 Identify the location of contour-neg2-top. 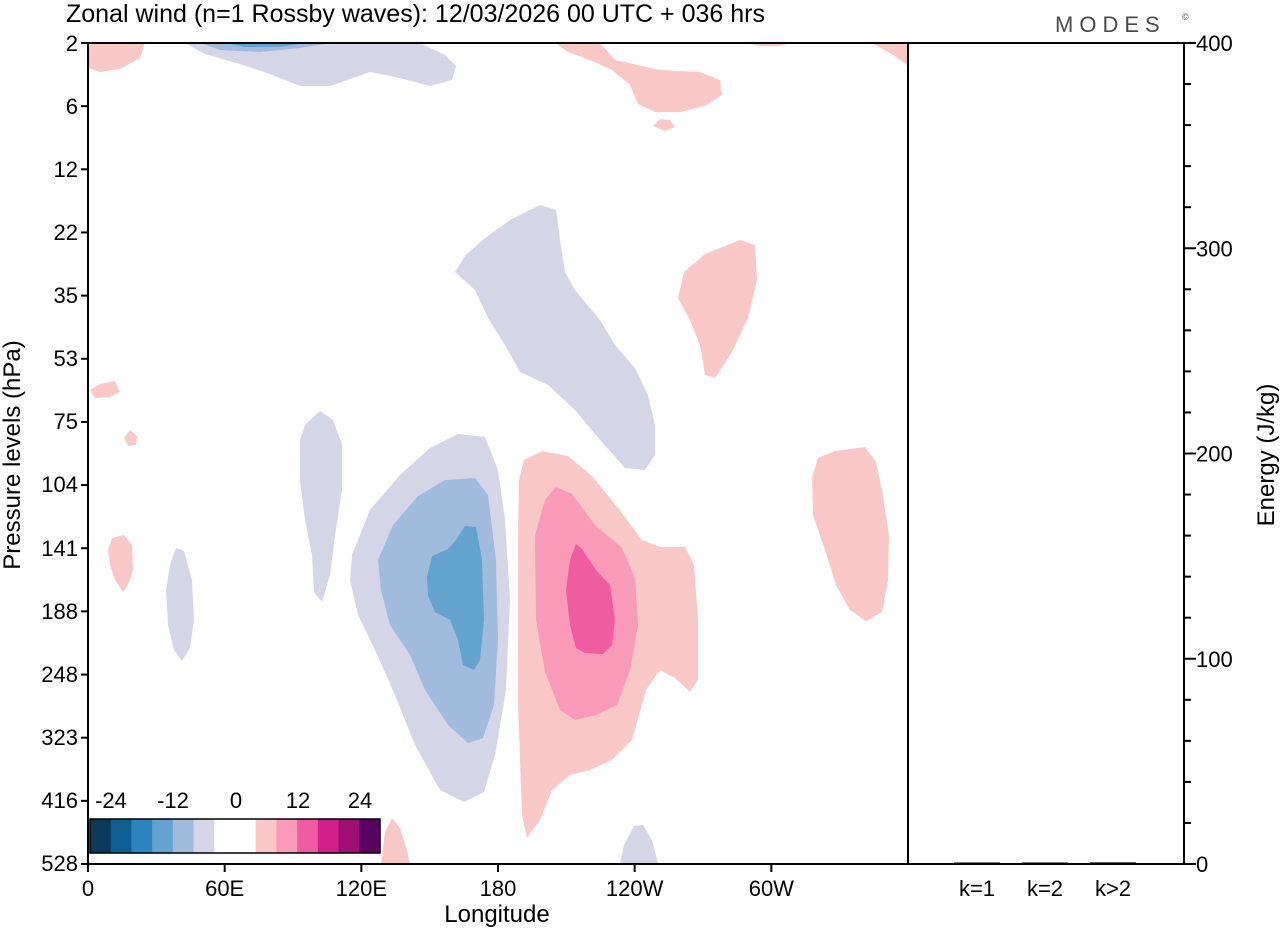
(265, 47).